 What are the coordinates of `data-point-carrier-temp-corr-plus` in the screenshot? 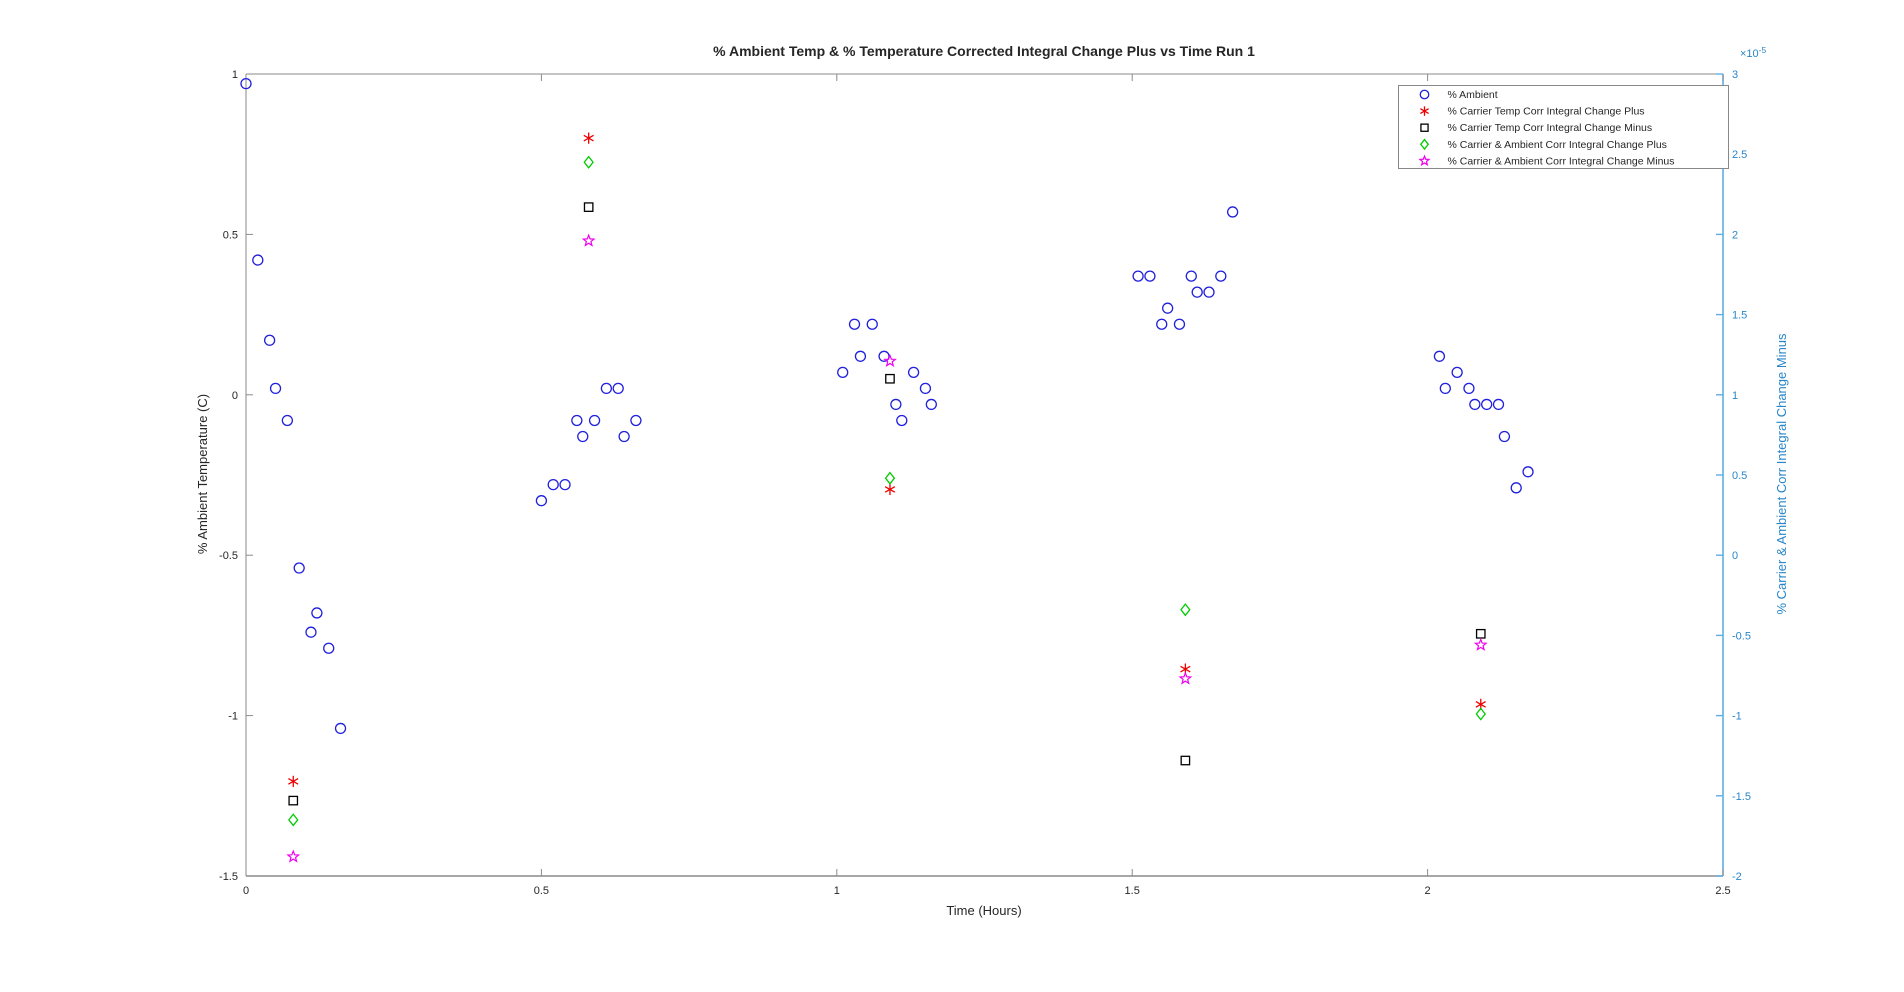 It's located at (890, 489).